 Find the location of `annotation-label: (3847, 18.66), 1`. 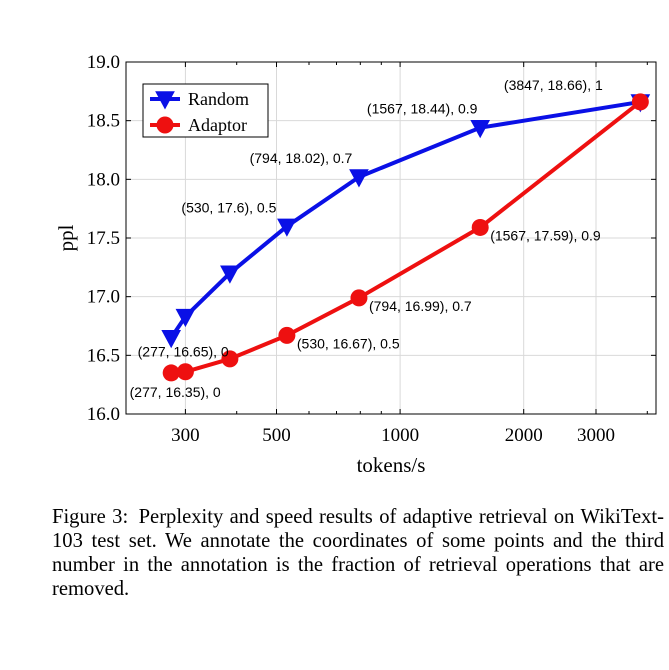

annotation-label: (3847, 18.66), 1 is located at coordinates (553, 85).